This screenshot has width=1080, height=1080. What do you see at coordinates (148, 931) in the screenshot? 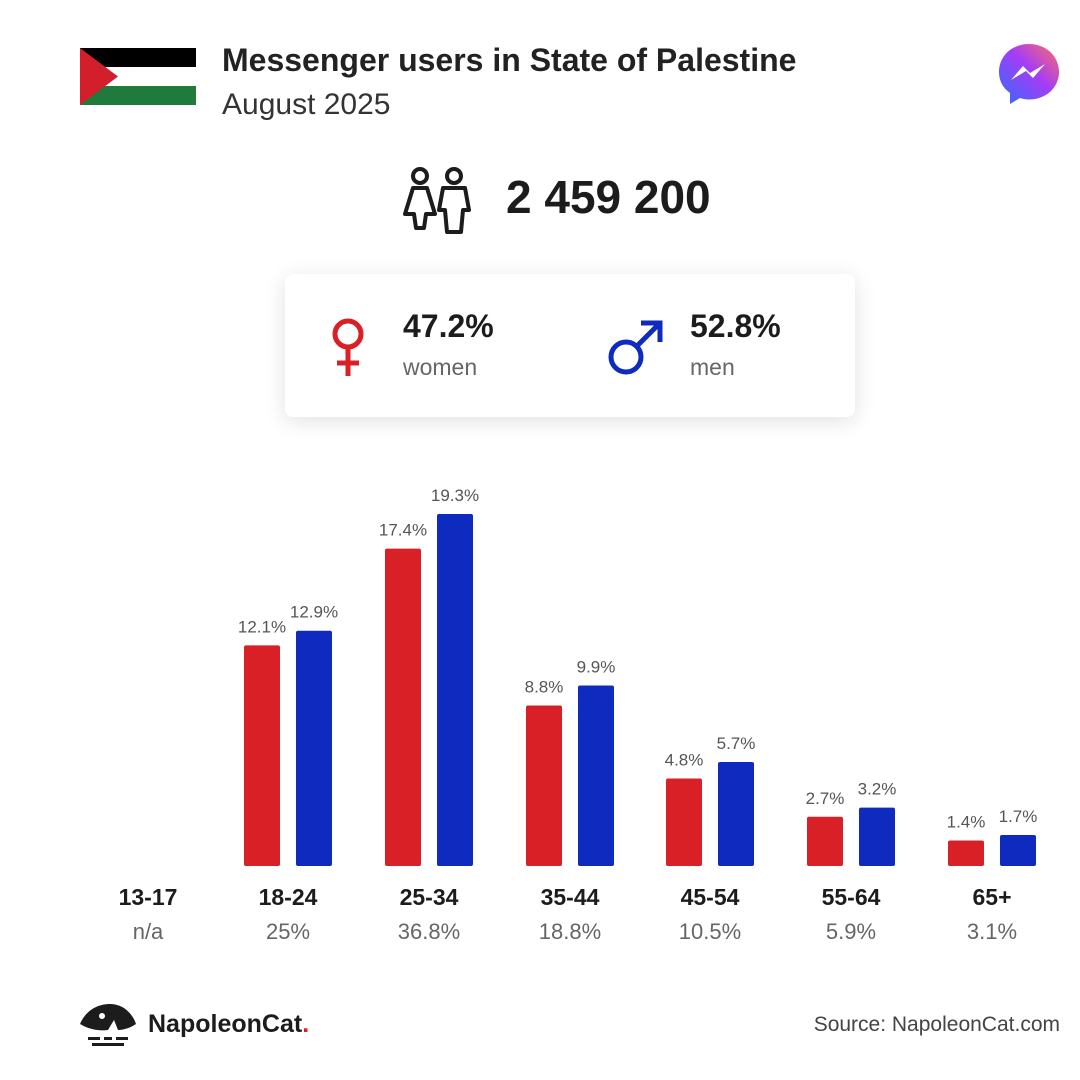
I see `age-share: n/a` at bounding box center [148, 931].